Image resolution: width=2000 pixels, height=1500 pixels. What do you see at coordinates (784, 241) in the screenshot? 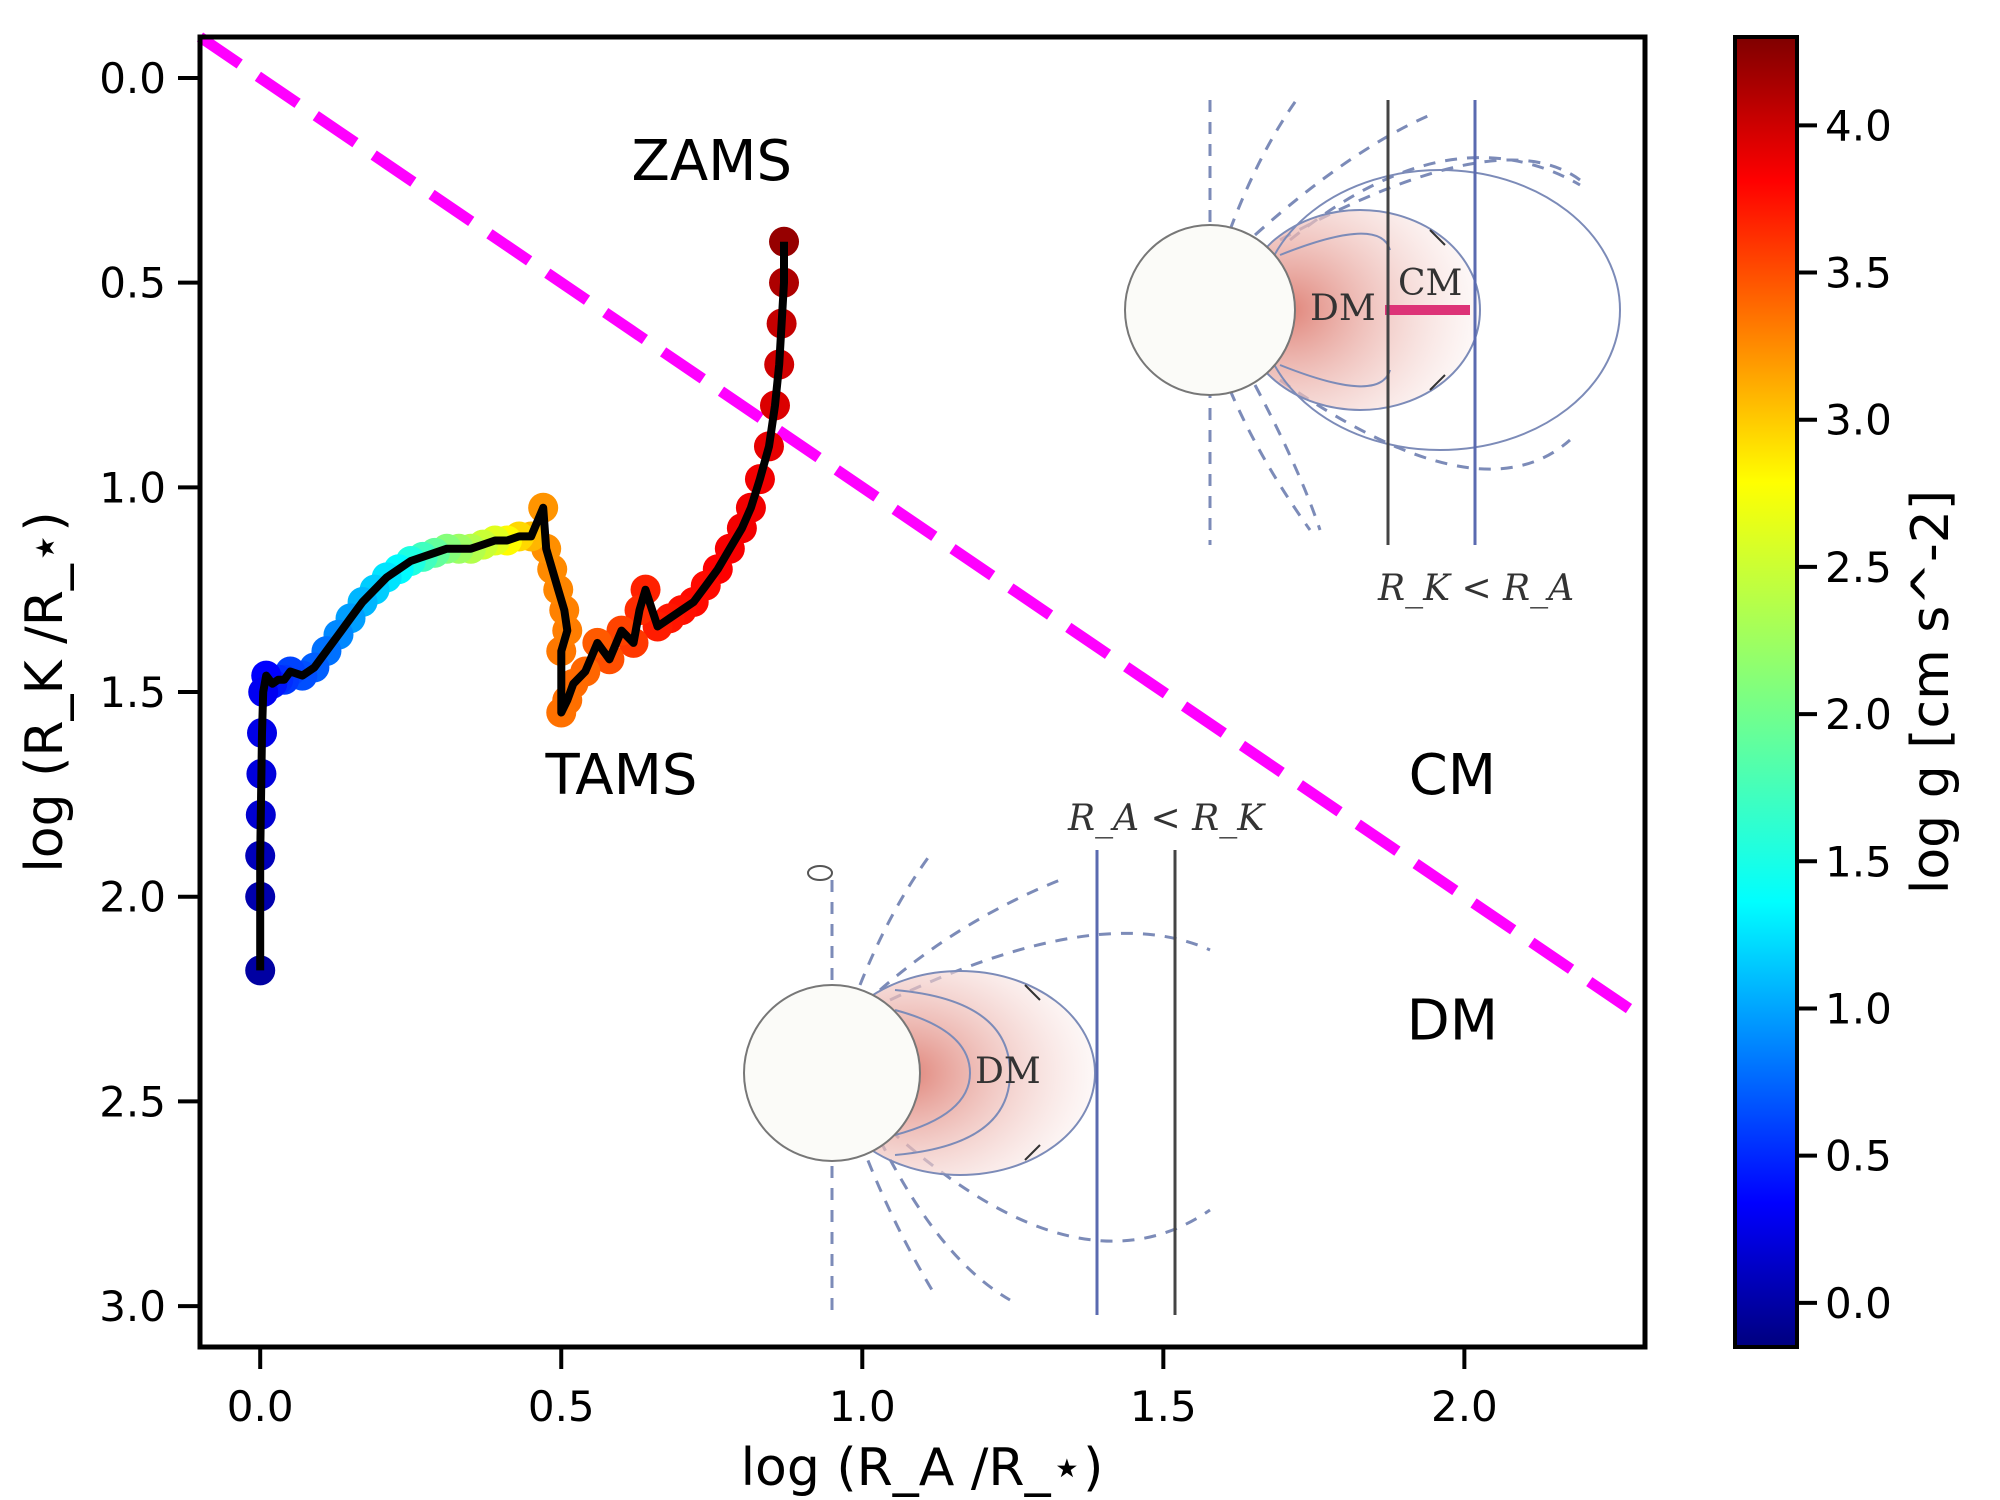
I see `track-point` at bounding box center [784, 241].